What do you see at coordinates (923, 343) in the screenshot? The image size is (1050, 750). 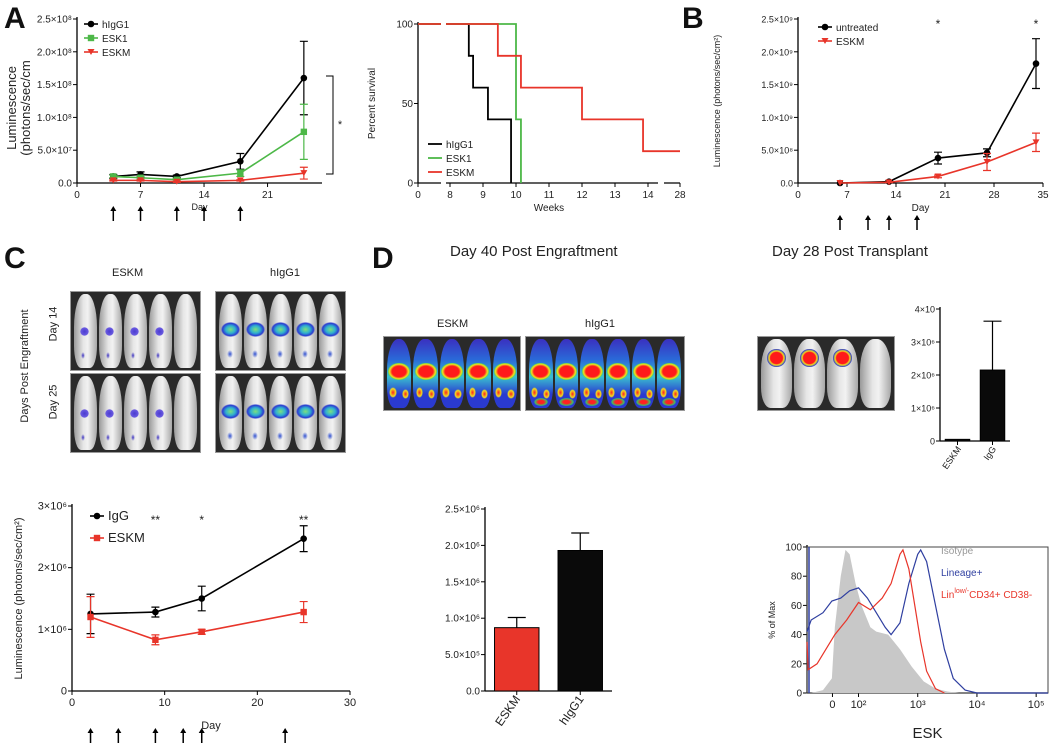 I see `y-tick-label: 3×10⁶` at bounding box center [923, 343].